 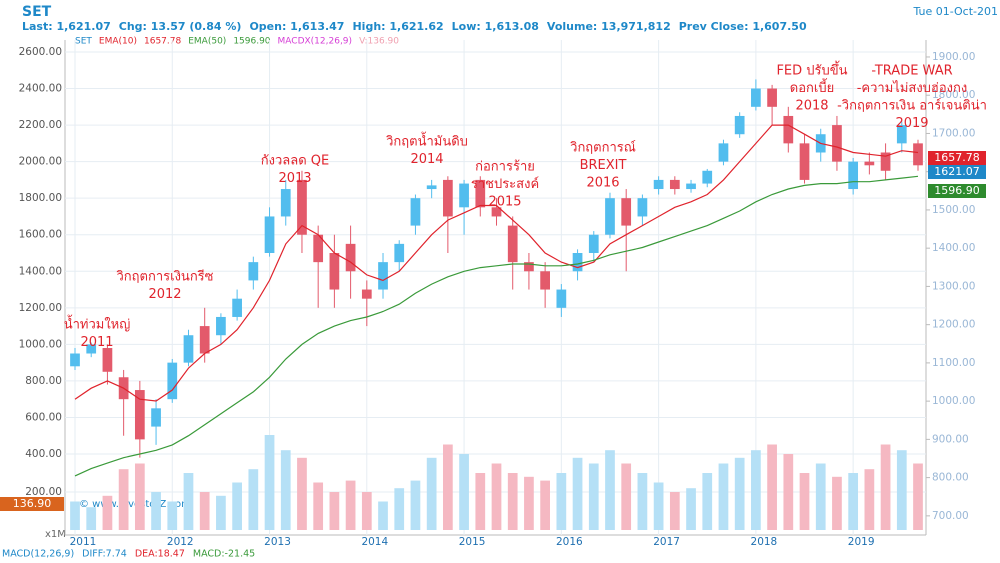 What do you see at coordinates (953, 248) in the screenshot?
I see `y2-tick-label: 1400.00` at bounding box center [953, 248].